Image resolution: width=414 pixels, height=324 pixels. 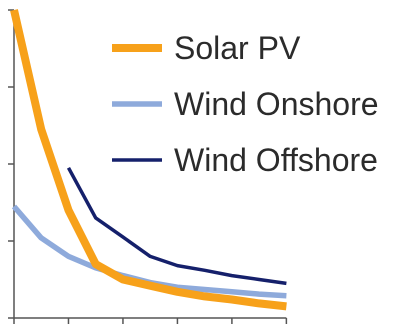 What do you see at coordinates (237, 48) in the screenshot?
I see `legend-label-solar-pv: Solar PV` at bounding box center [237, 48].